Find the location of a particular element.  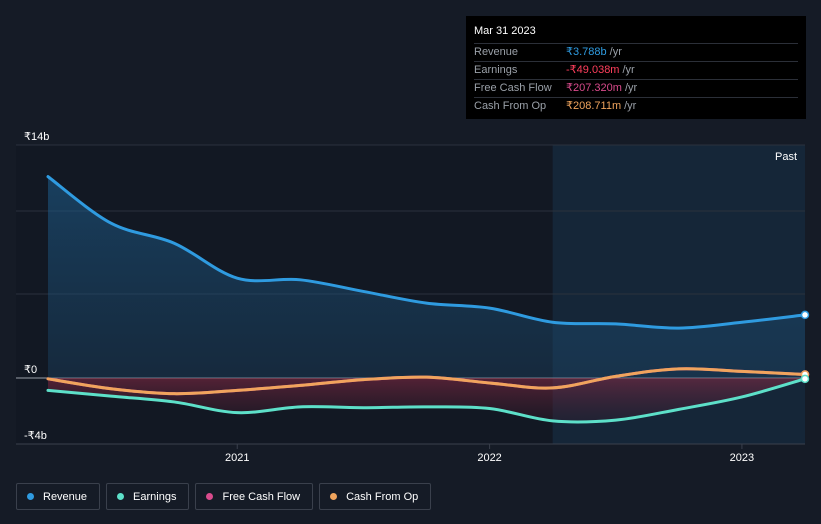

tooltip-row-free-cash-flow: Free Cash Flow ₹207.320m /yr is located at coordinates (636, 88).